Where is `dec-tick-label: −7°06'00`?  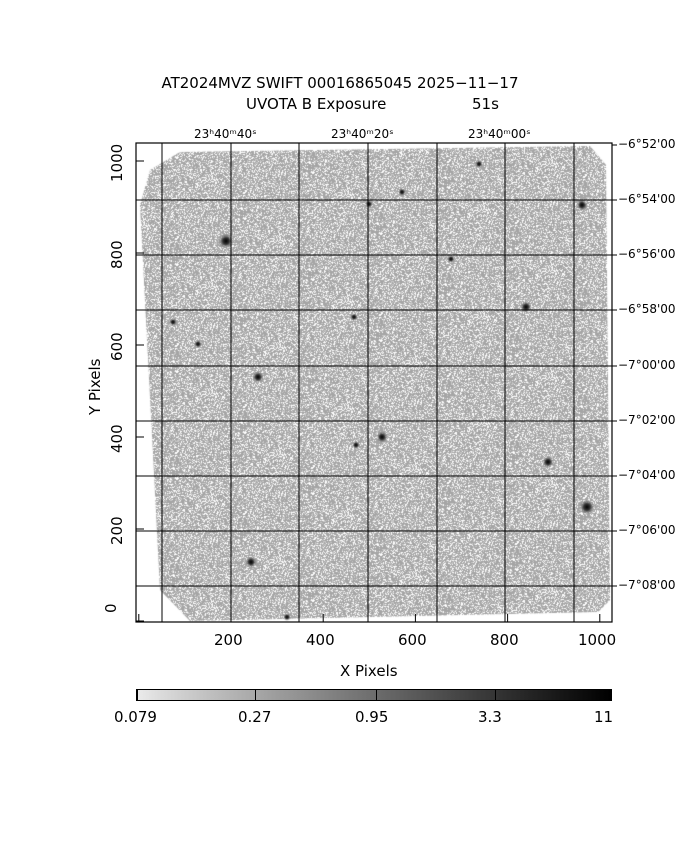 dec-tick-label: −7°06'00 is located at coordinates (647, 530).